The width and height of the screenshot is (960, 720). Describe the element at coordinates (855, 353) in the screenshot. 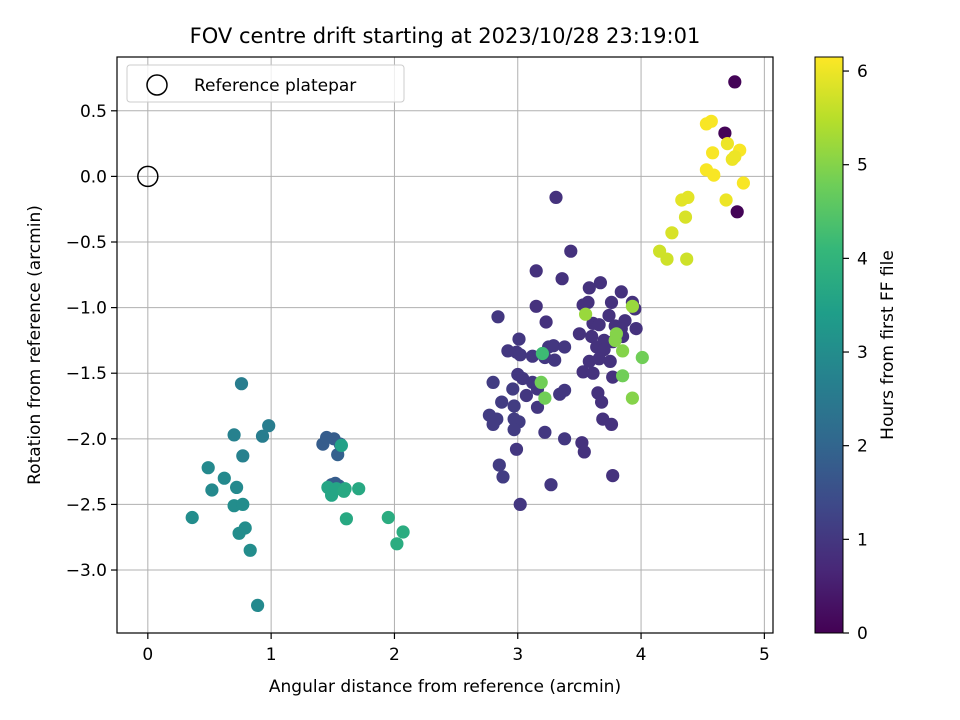

I see `colorbar-ticks: 0 1 2 3 4 5 6` at that location.